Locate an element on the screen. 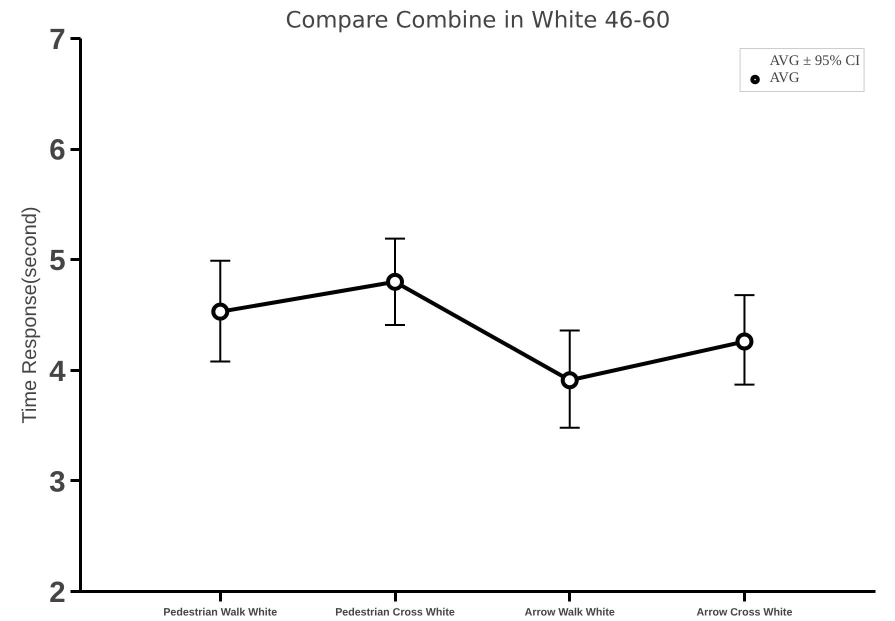 This screenshot has width=895, height=621. y-axis-title: Time Response(second) is located at coordinates (30, 315).